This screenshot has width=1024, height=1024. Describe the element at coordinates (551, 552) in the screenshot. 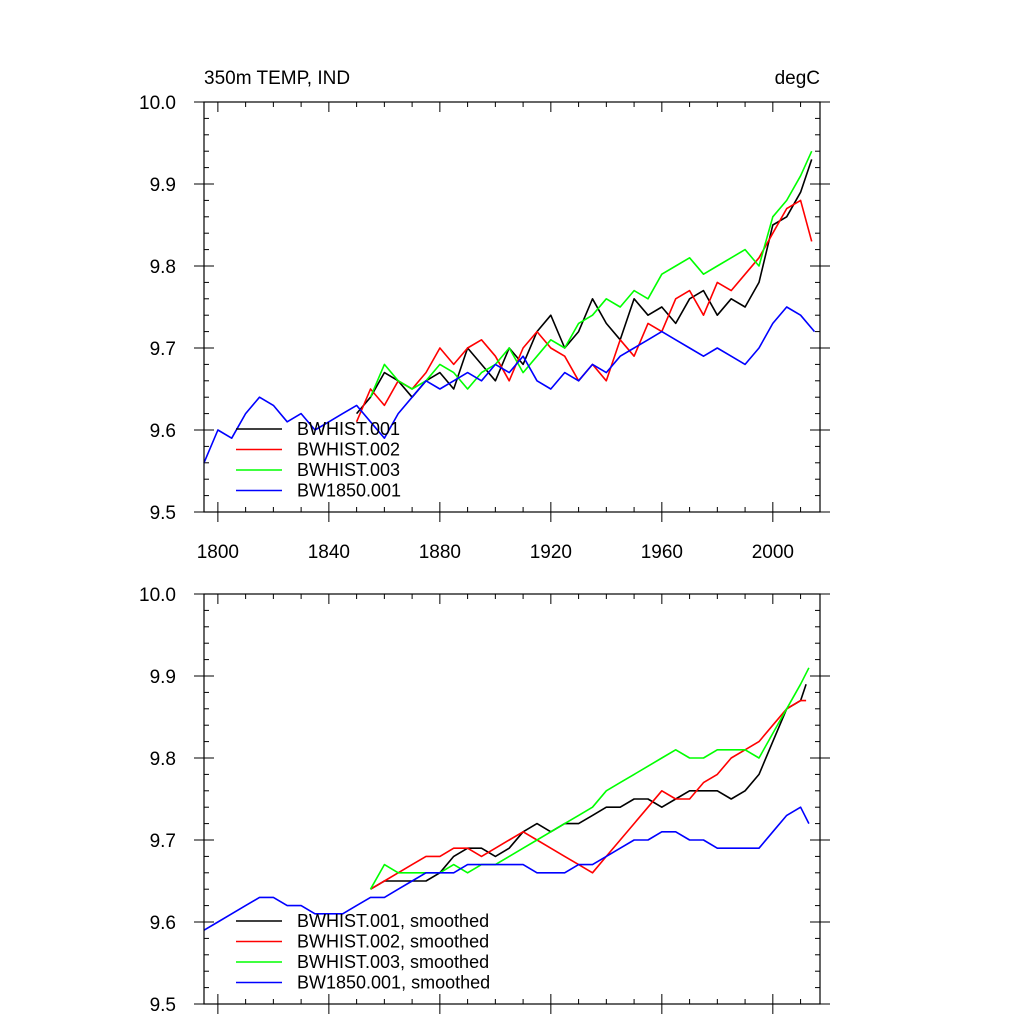

I see `x-tick-label: 1920` at that location.